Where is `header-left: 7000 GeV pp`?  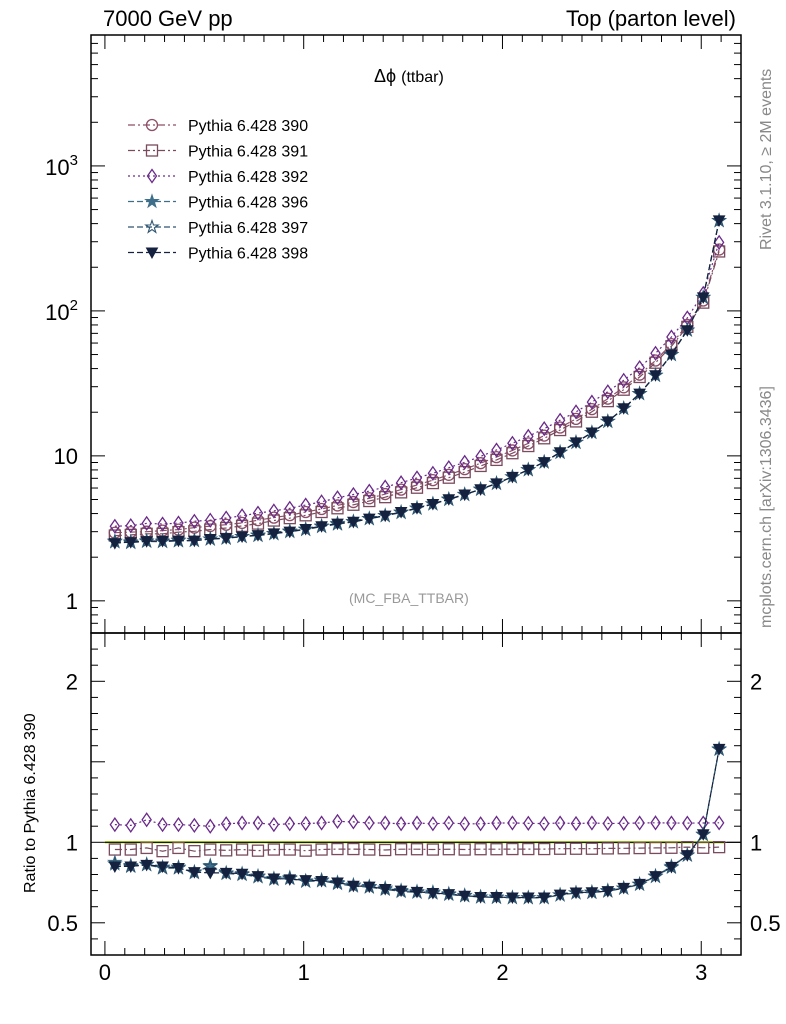
header-left: 7000 GeV pp is located at coordinates (168, 18).